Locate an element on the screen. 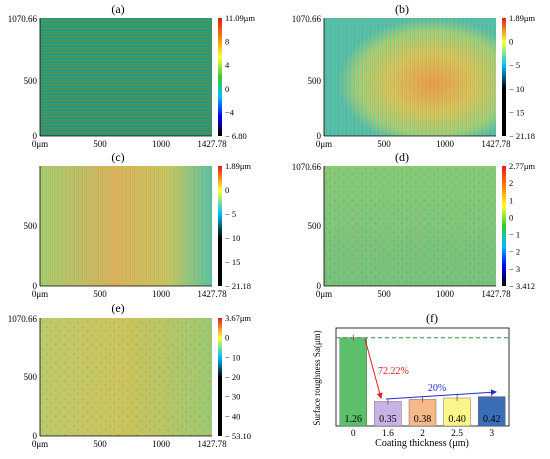 Image resolution: width=550 pixels, height=459 pixels. panel-b-xtick-3: 1427.78 is located at coordinates (496, 144).